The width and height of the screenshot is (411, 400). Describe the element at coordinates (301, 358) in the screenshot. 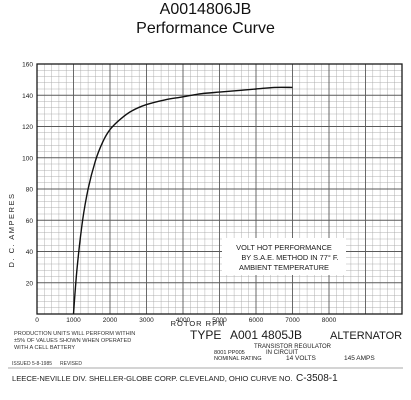

I see `volts-value: 14 VOLTS` at that location.